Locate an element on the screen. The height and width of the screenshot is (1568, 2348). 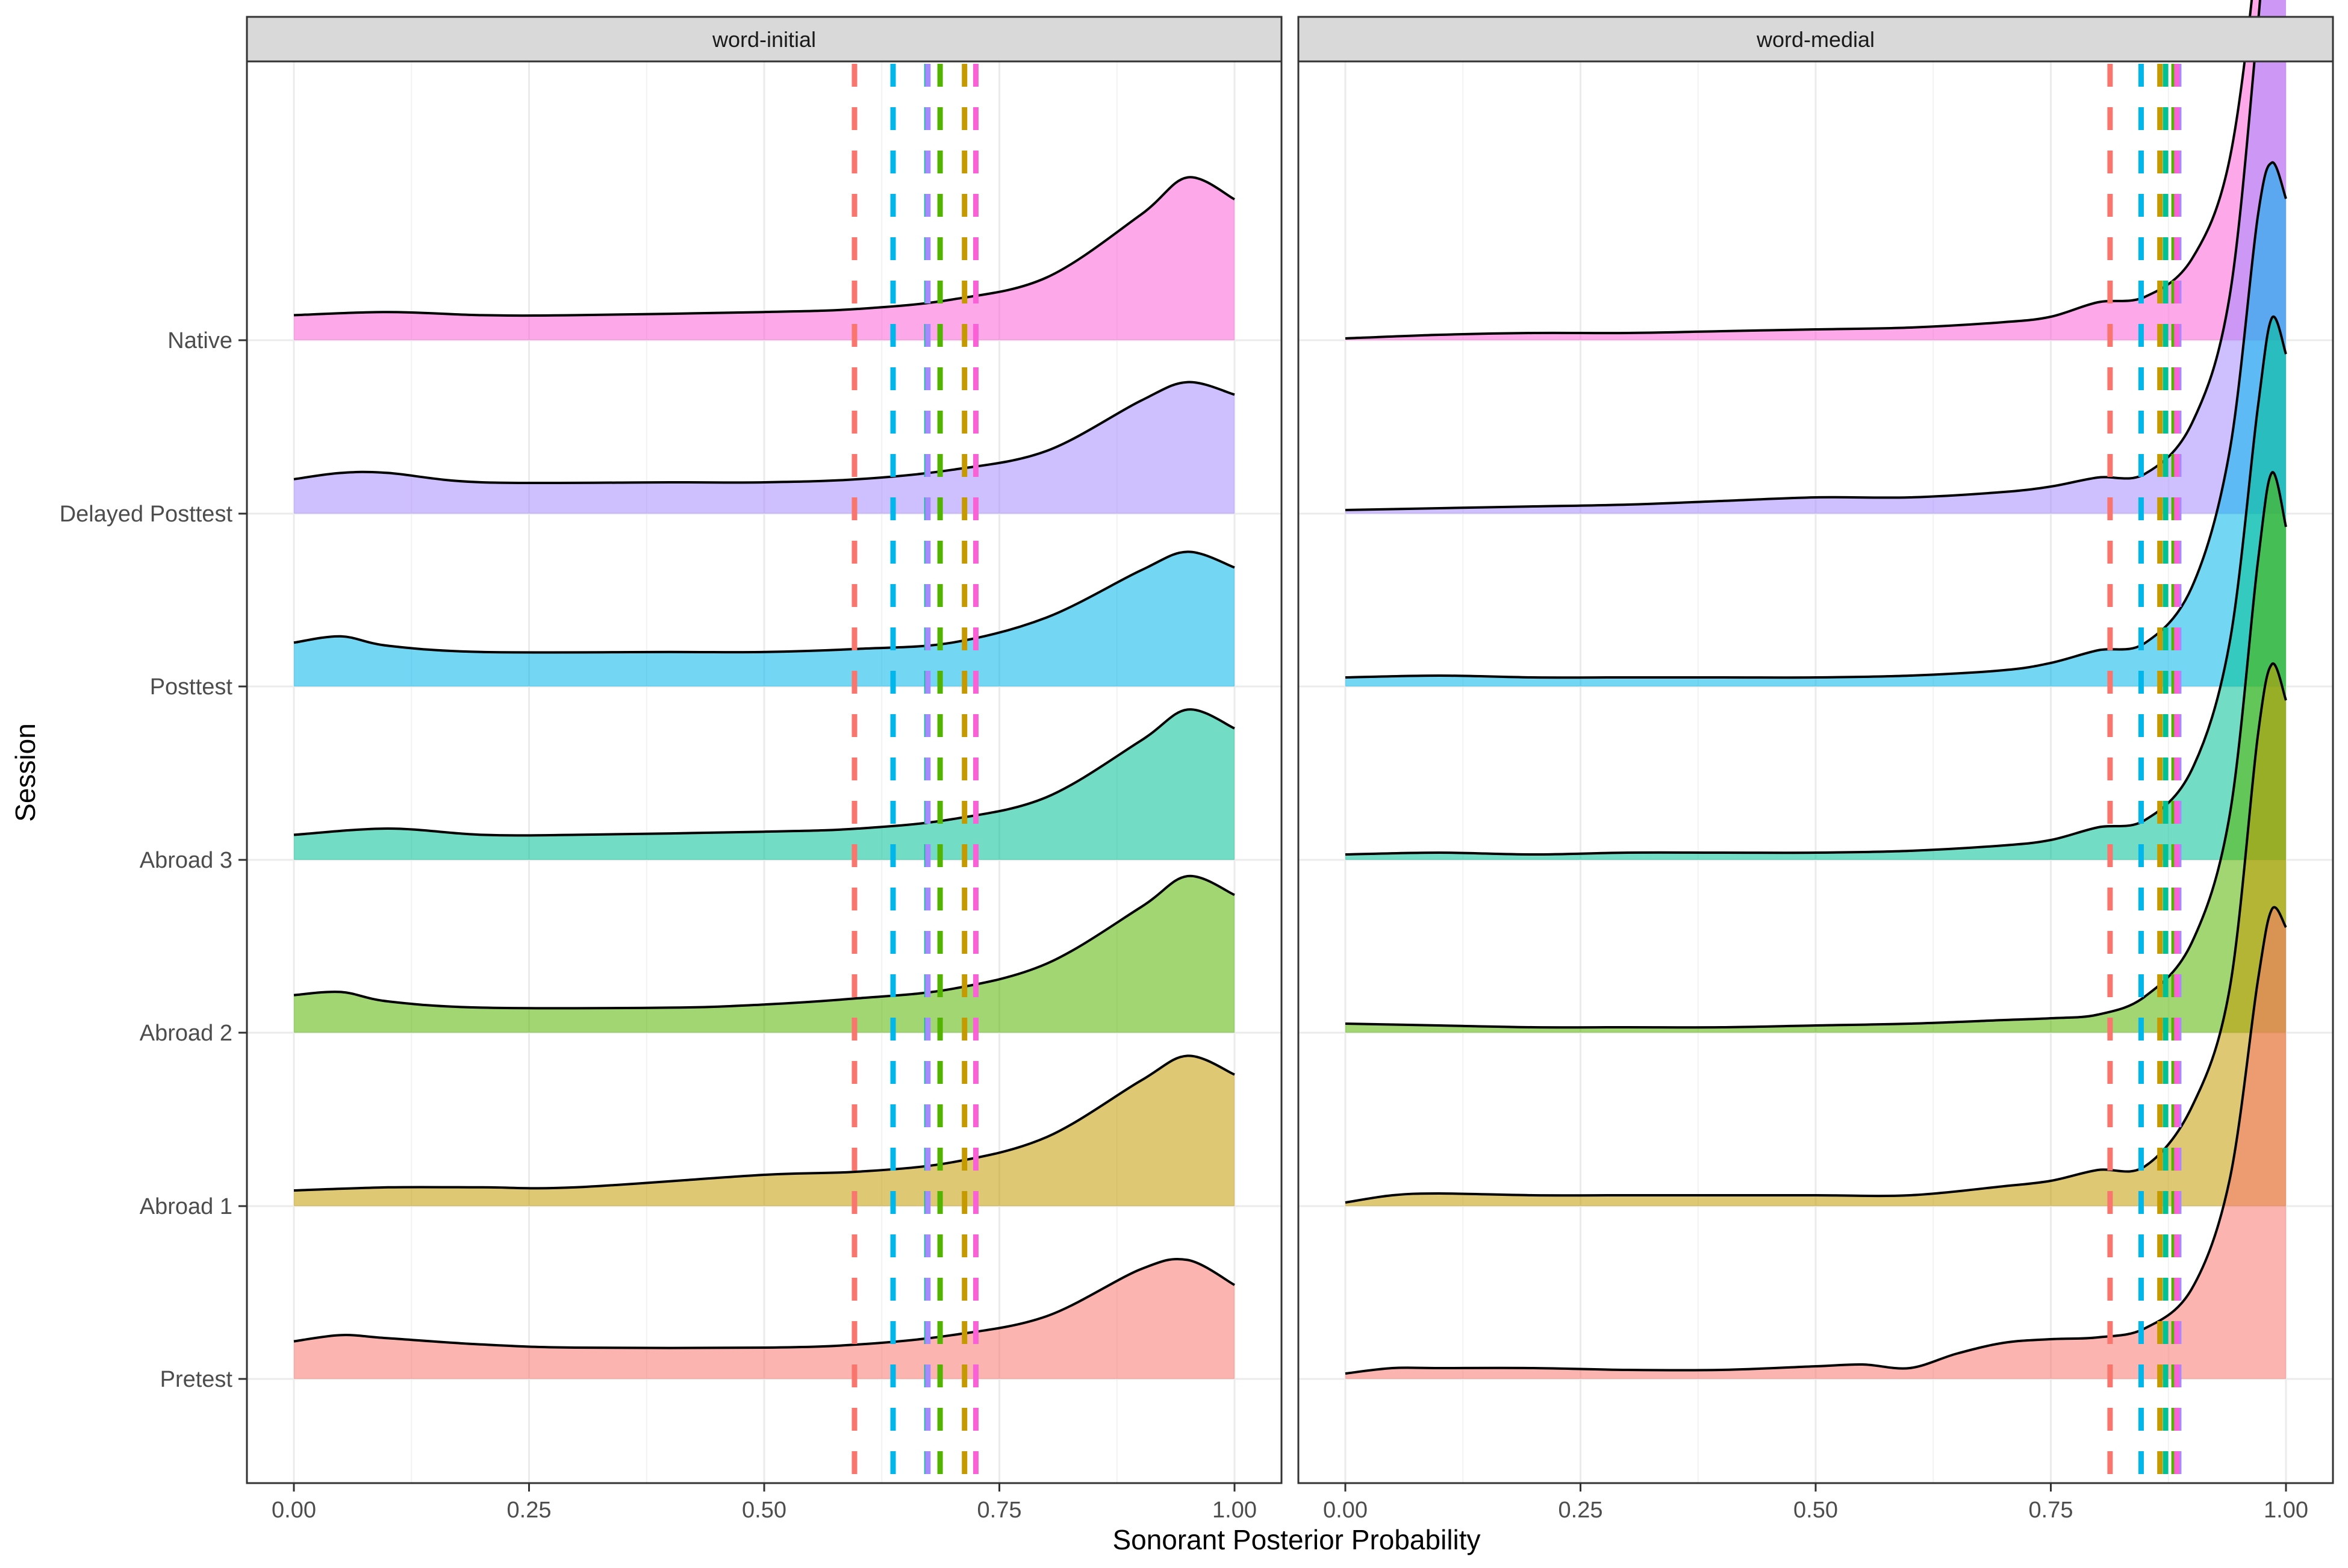
y-tick-label-pretest: Pretest is located at coordinates (197, 1380).